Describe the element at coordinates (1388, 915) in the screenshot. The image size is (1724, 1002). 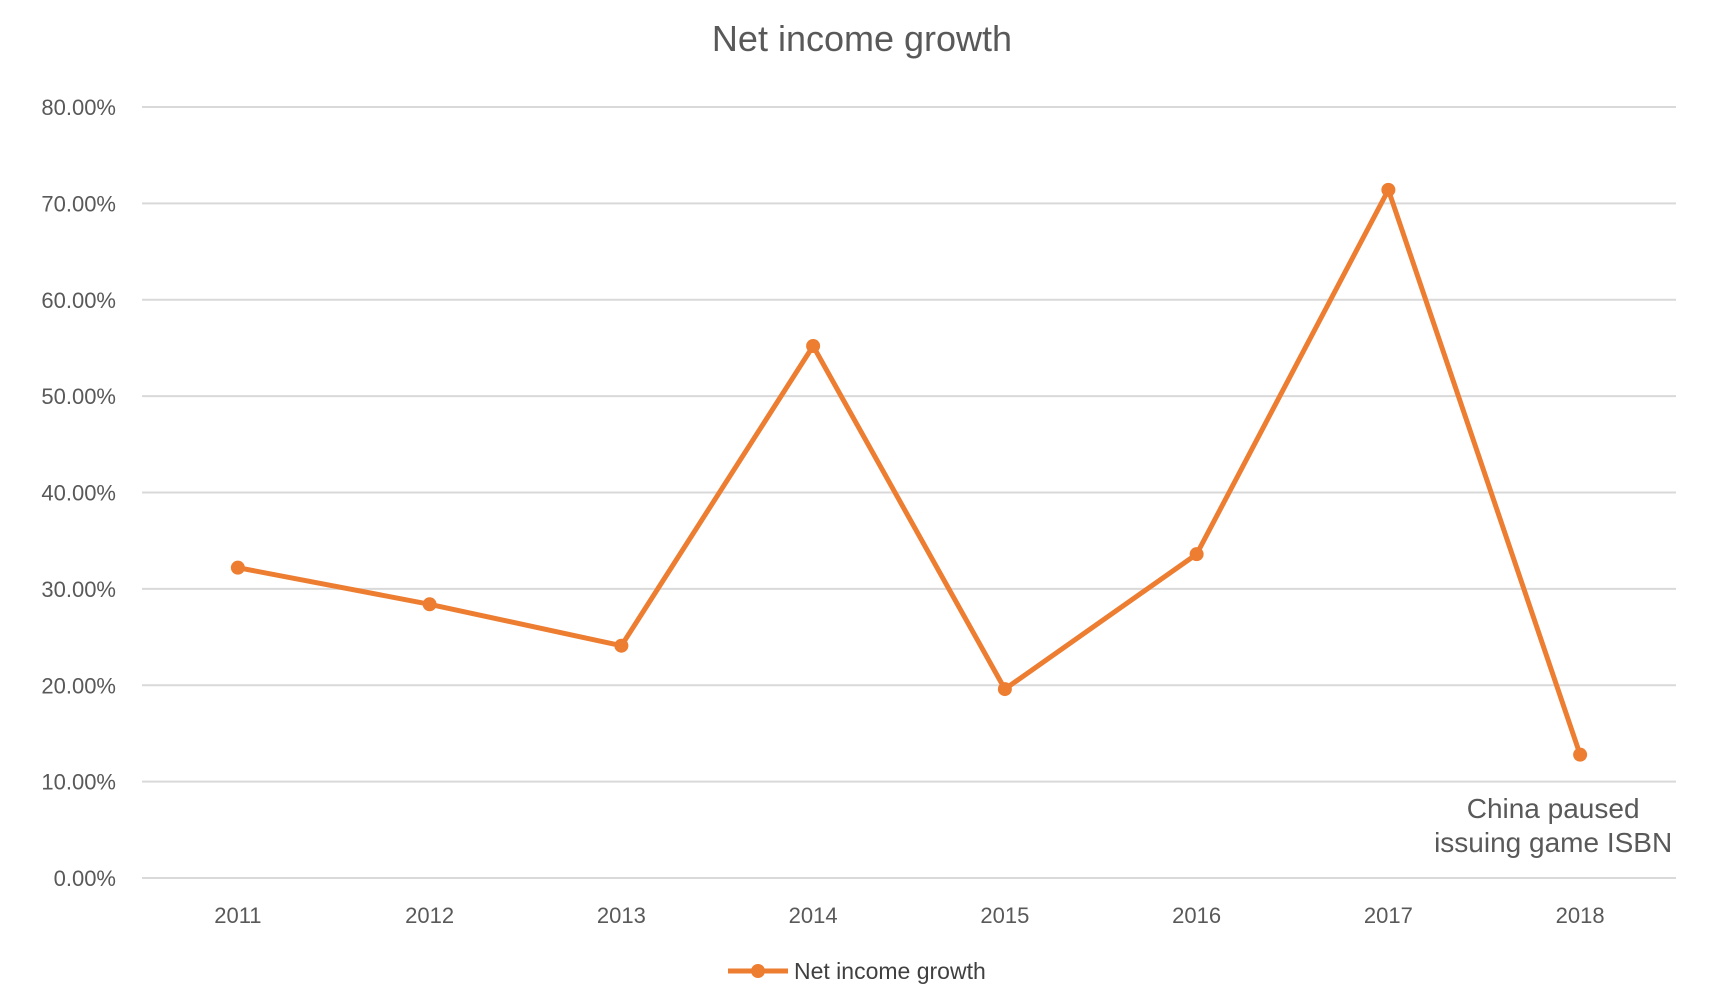
I see `x-tick-label: 2017` at that location.